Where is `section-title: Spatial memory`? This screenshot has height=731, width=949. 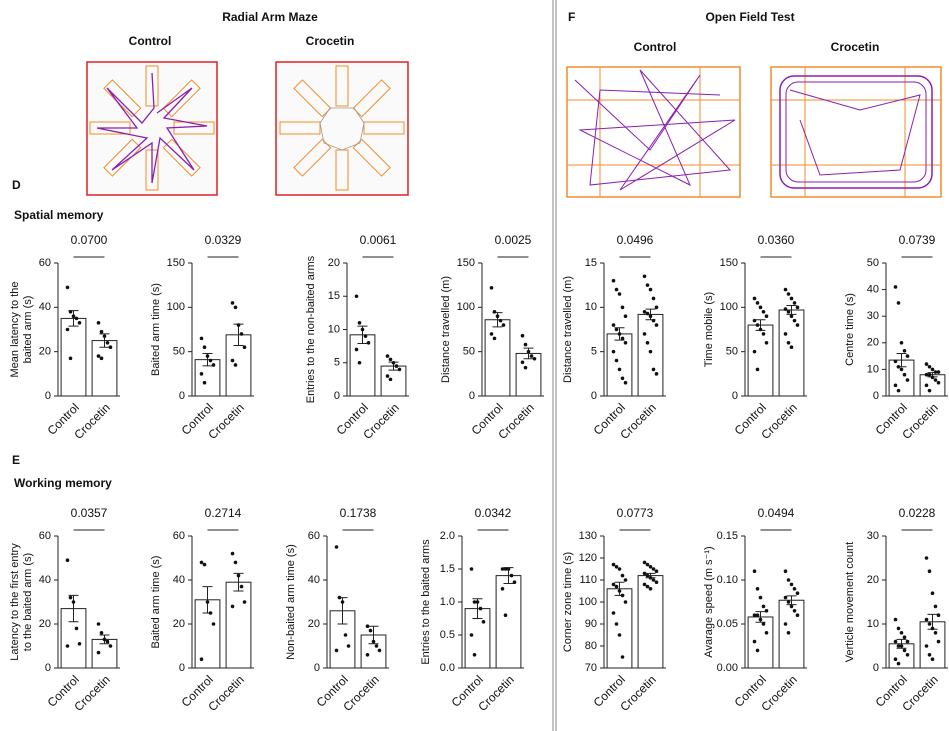 section-title: Spatial memory is located at coordinates (59, 215).